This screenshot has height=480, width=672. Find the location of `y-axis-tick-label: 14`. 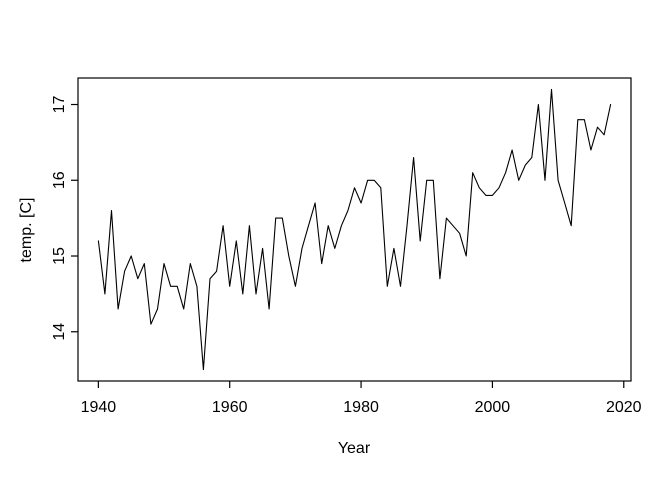

y-axis-tick-label: 14 is located at coordinates (59, 332).